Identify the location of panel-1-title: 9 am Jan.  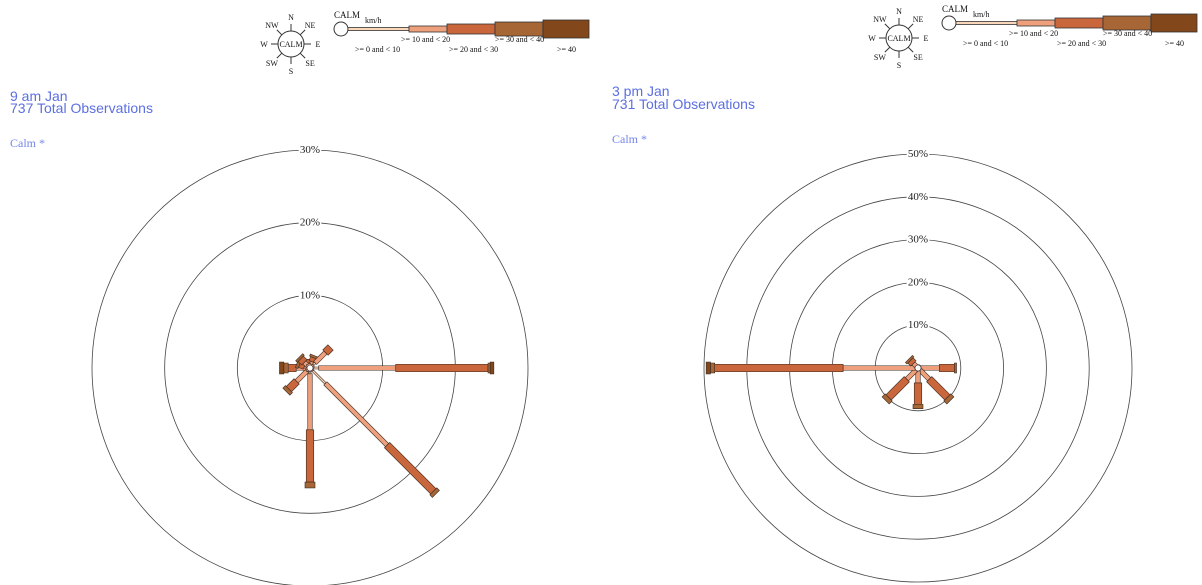
(39, 96).